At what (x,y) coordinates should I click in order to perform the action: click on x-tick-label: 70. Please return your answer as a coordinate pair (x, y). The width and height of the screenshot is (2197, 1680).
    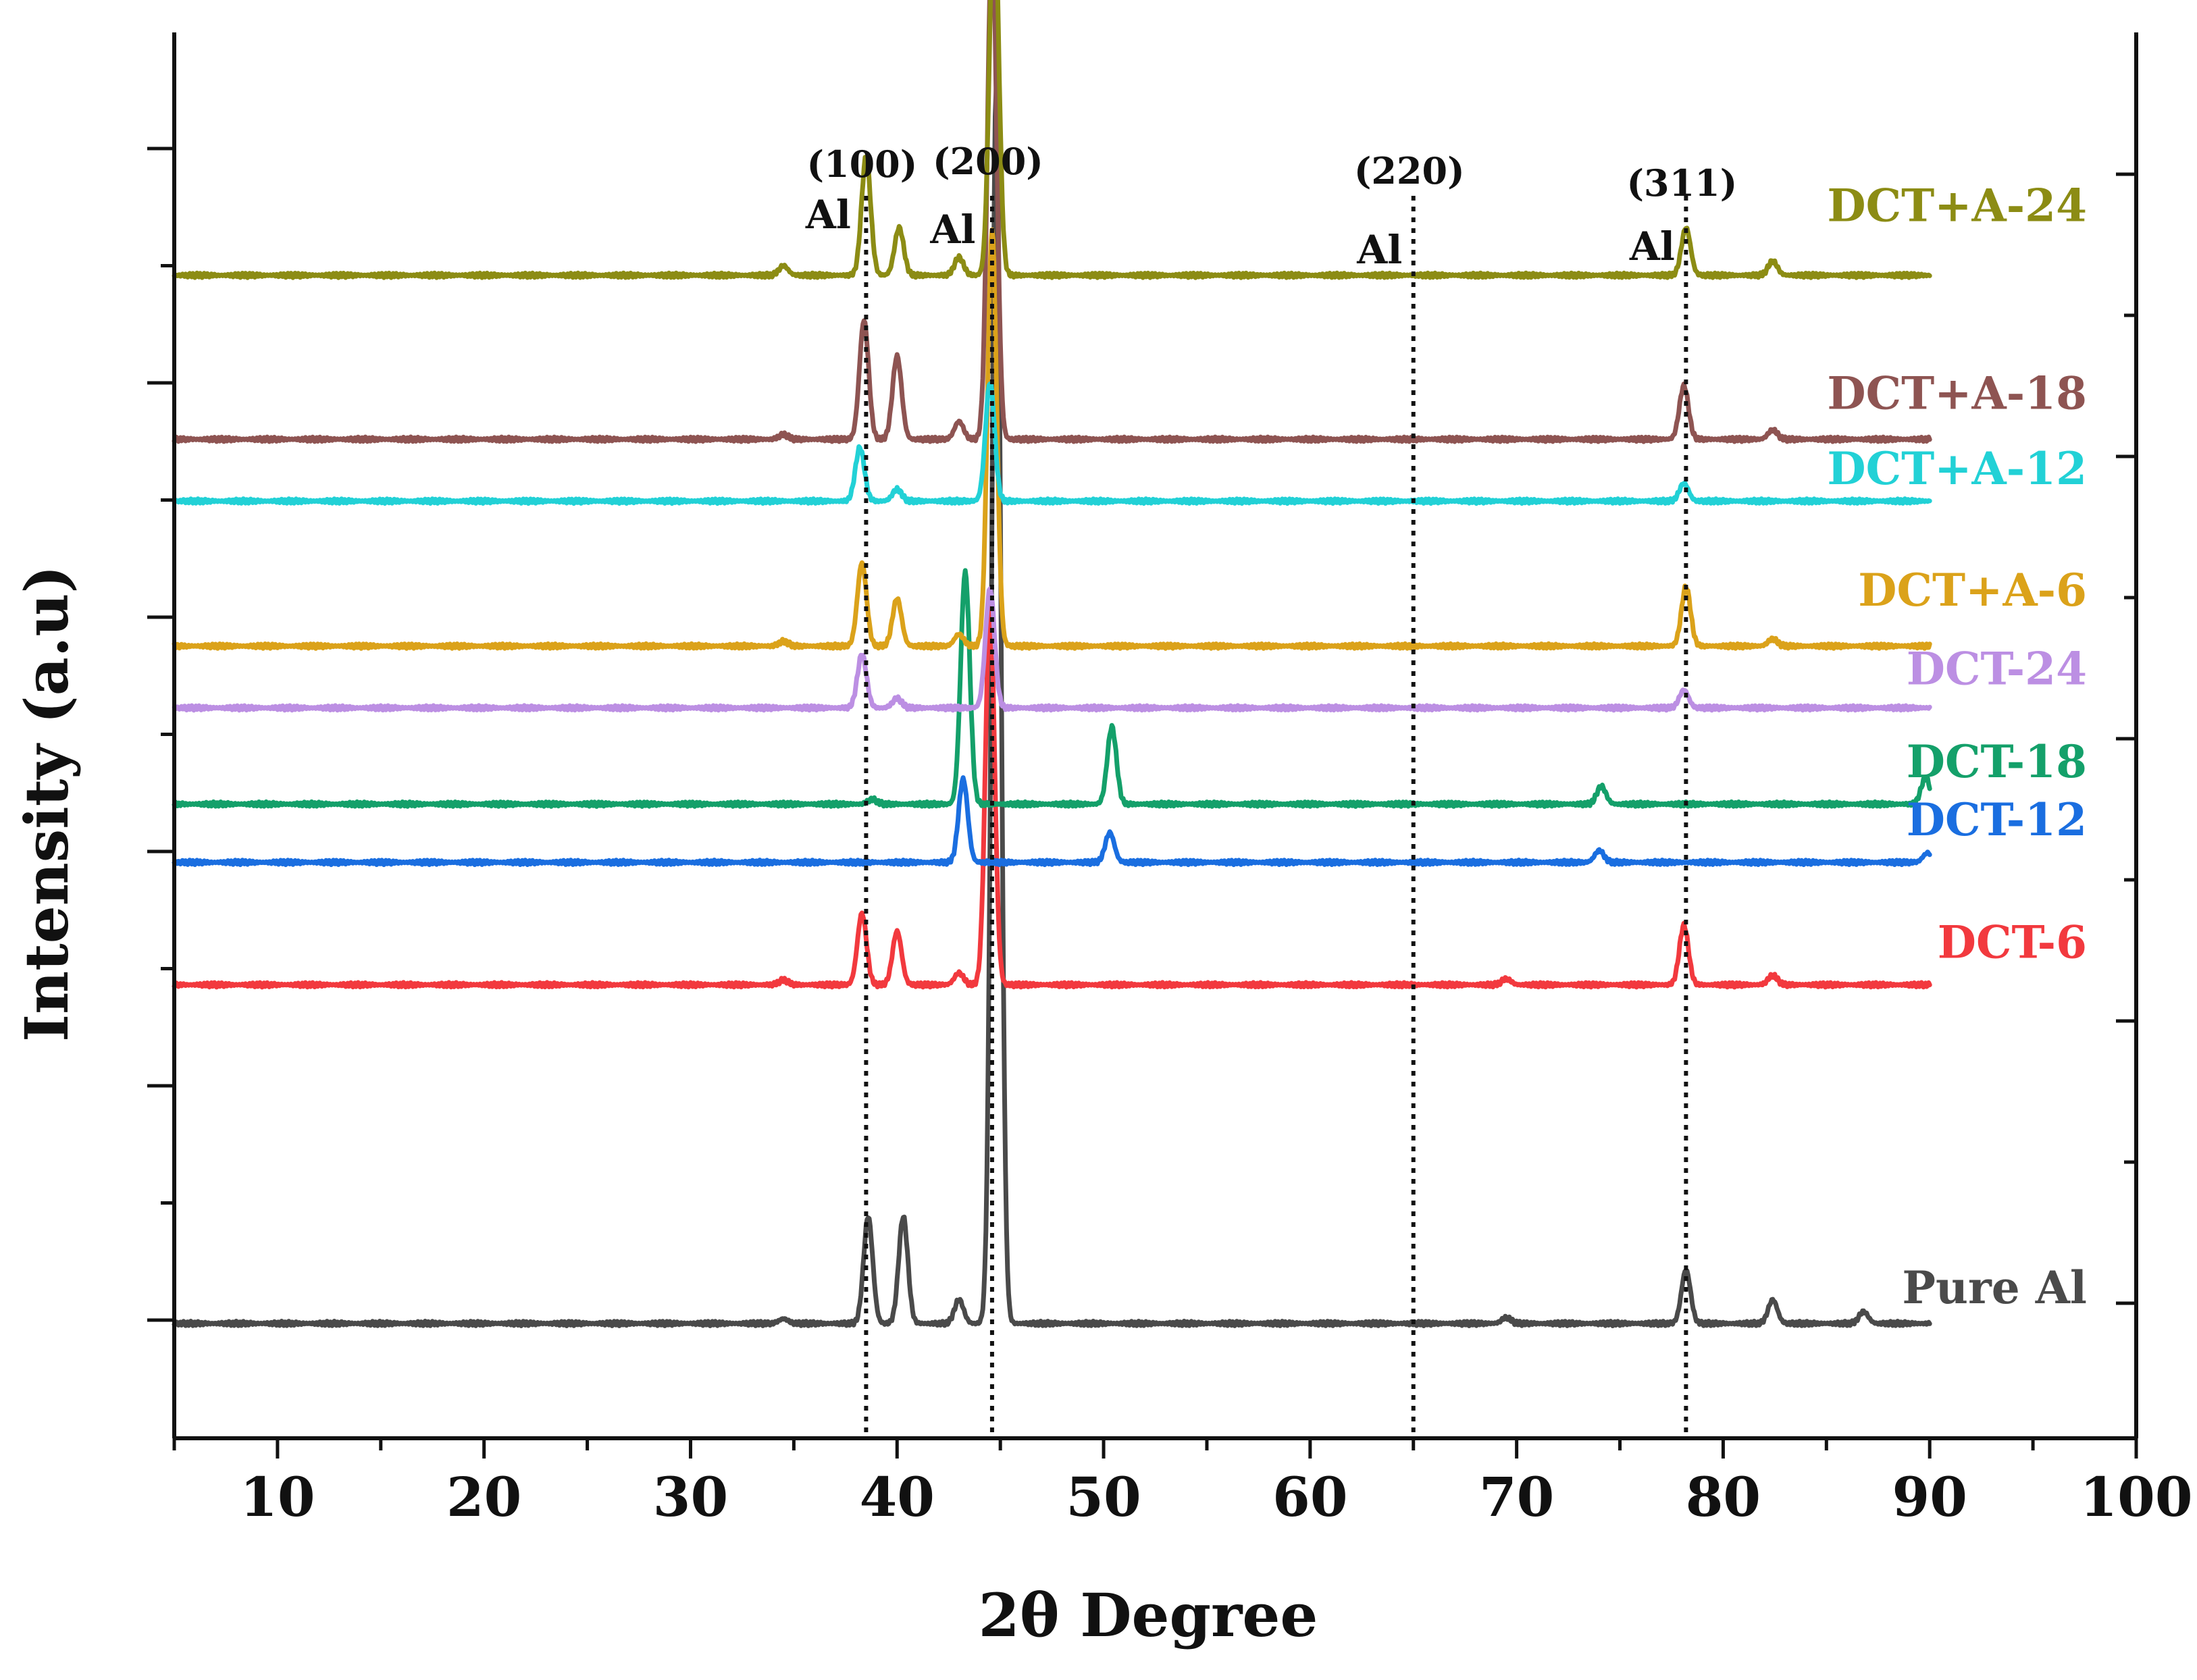
    Looking at the image, I should click on (1516, 1497).